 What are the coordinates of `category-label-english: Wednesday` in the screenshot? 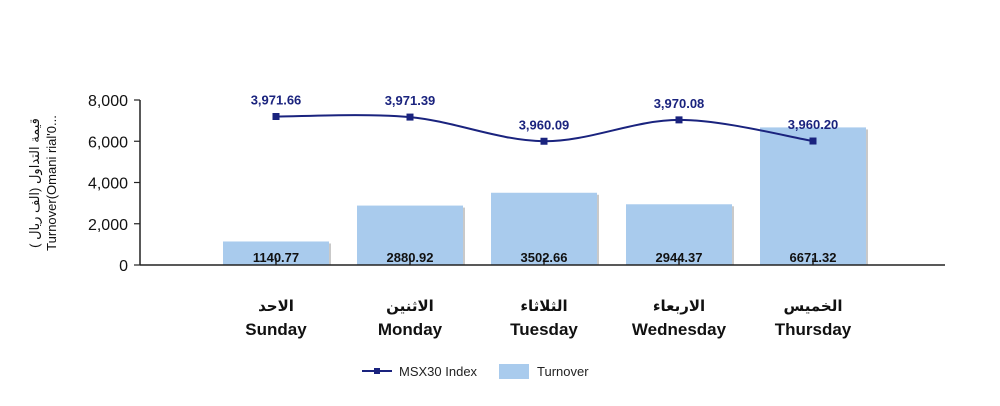 It's located at (679, 329).